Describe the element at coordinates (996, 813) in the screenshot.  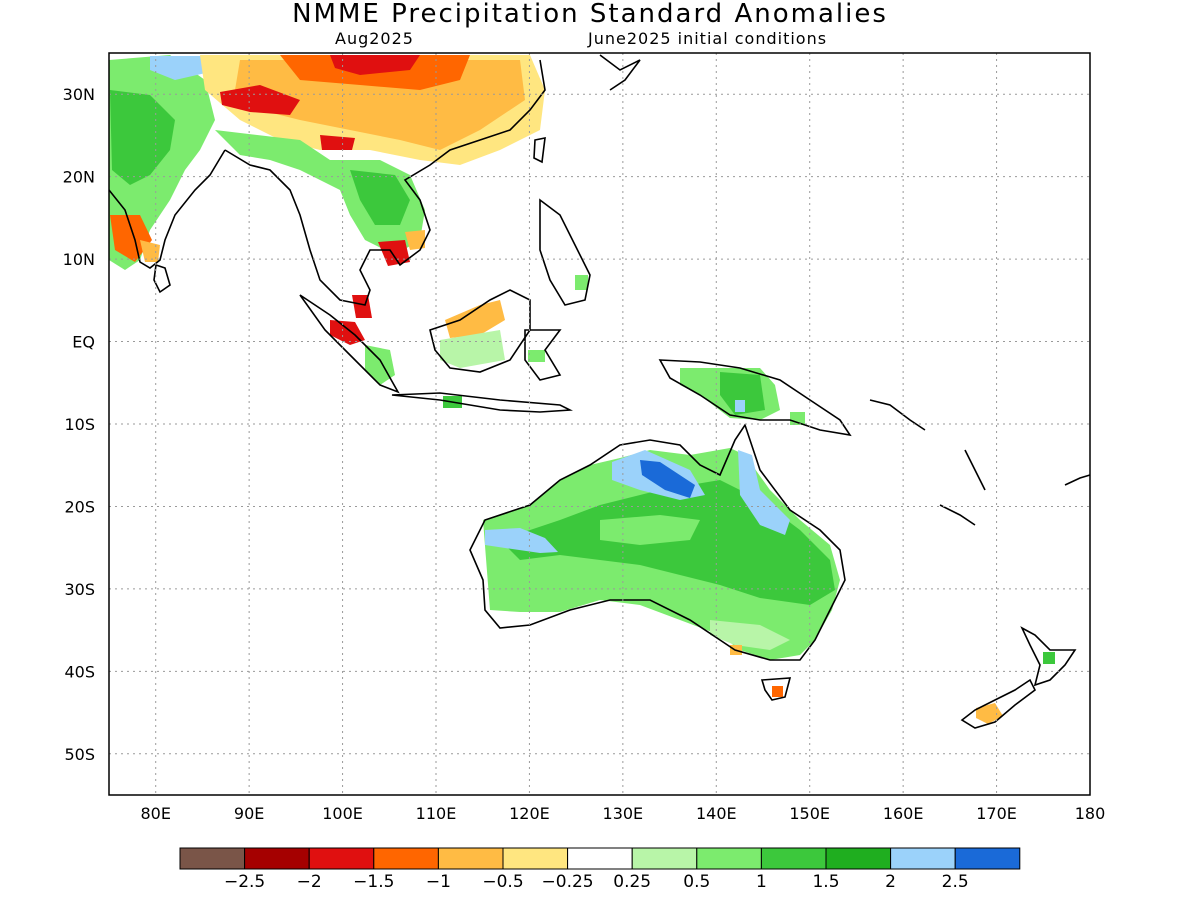
I see `longitude-label: 170E` at that location.